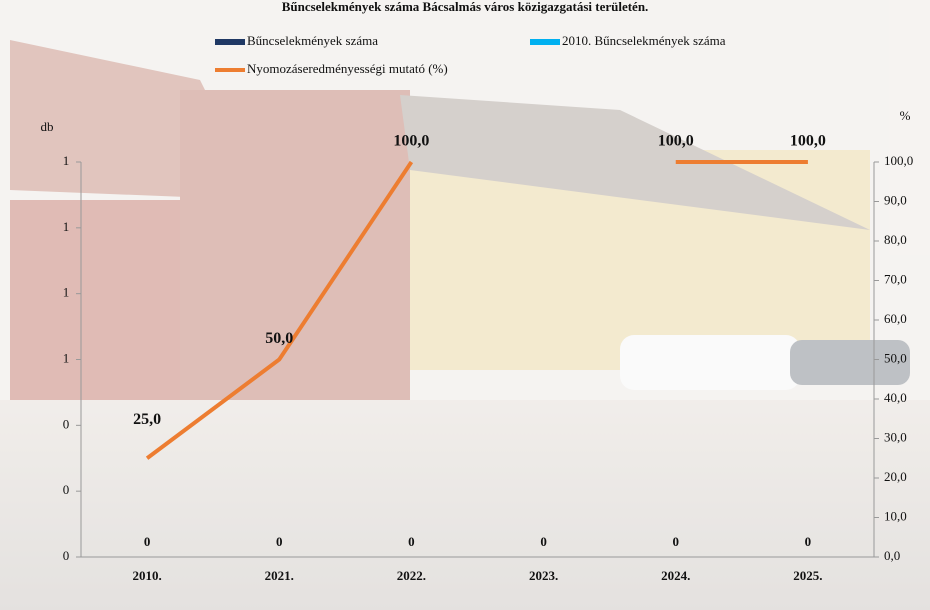 This screenshot has height=610, width=930. What do you see at coordinates (895, 515) in the screenshot?
I see `y2-tick-label: 10,0` at bounding box center [895, 515].